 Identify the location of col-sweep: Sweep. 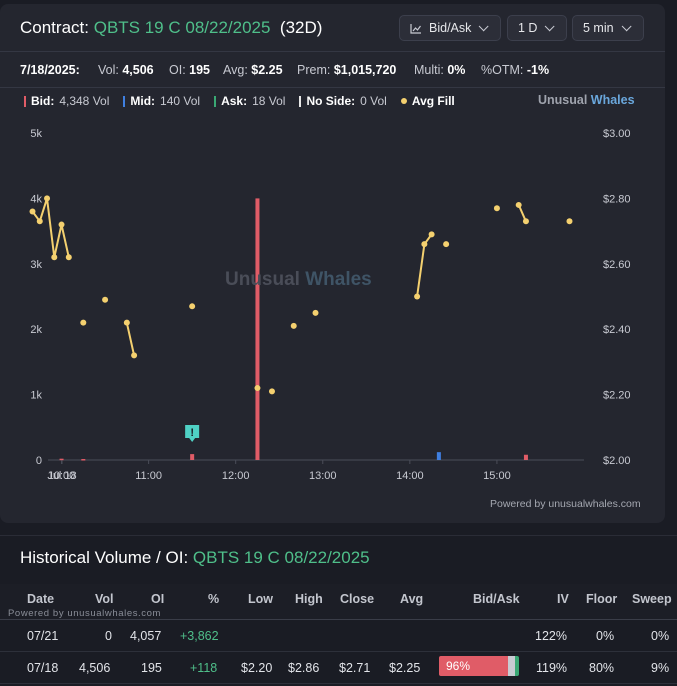
(652, 599).